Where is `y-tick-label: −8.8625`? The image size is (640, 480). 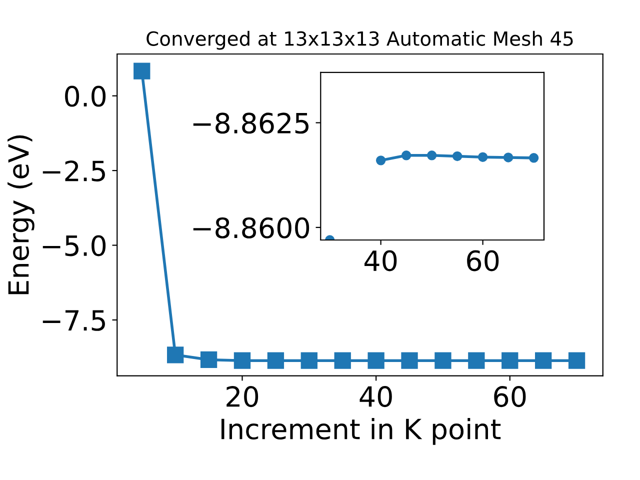 y-tick-label: −8.8625 is located at coordinates (250, 123).